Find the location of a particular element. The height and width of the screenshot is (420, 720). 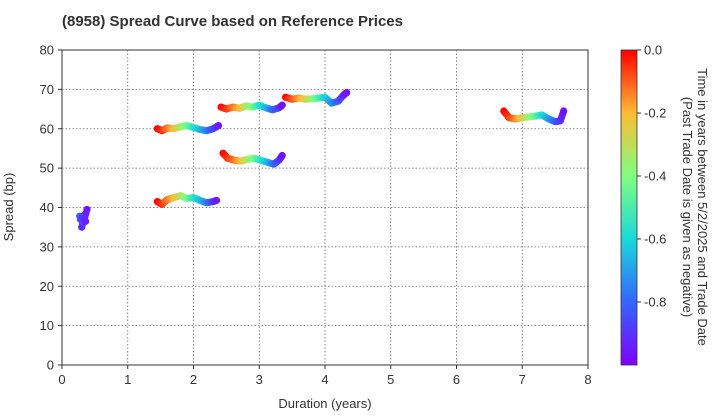

y-tick-label: 10 is located at coordinates (47, 325).